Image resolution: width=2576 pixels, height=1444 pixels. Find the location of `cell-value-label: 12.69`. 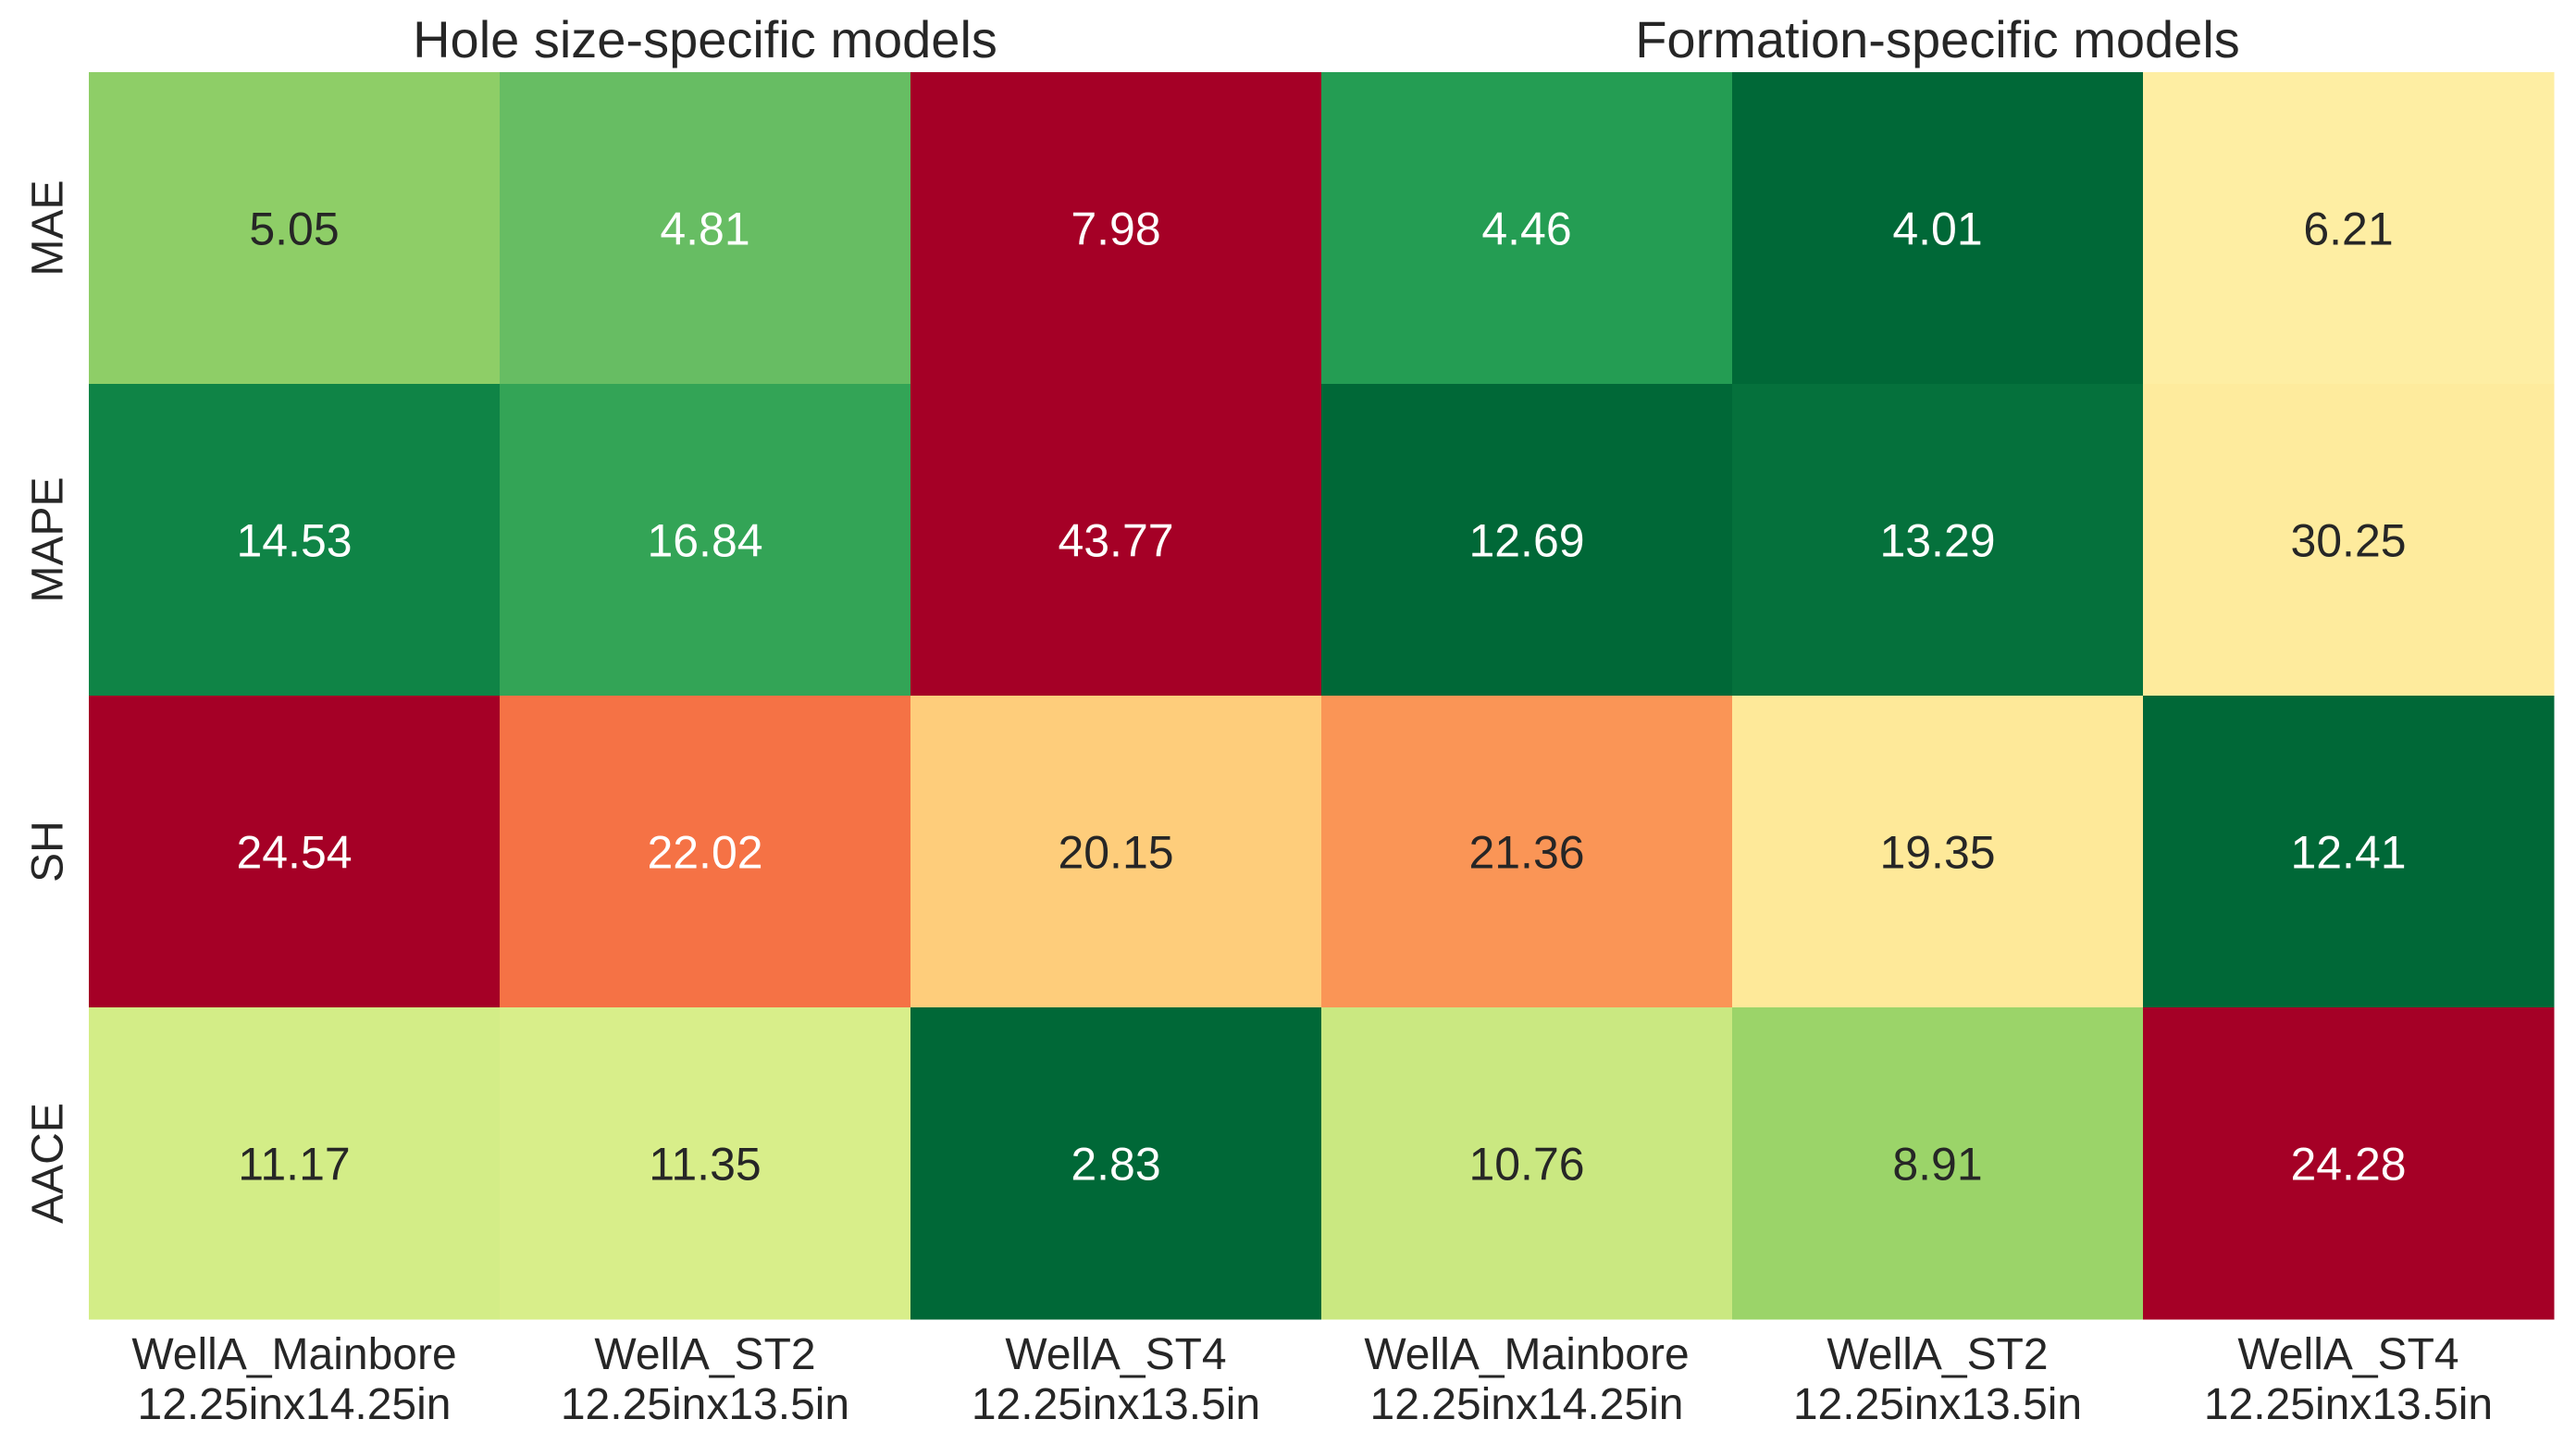

cell-value-label: 12.69 is located at coordinates (1526, 541).